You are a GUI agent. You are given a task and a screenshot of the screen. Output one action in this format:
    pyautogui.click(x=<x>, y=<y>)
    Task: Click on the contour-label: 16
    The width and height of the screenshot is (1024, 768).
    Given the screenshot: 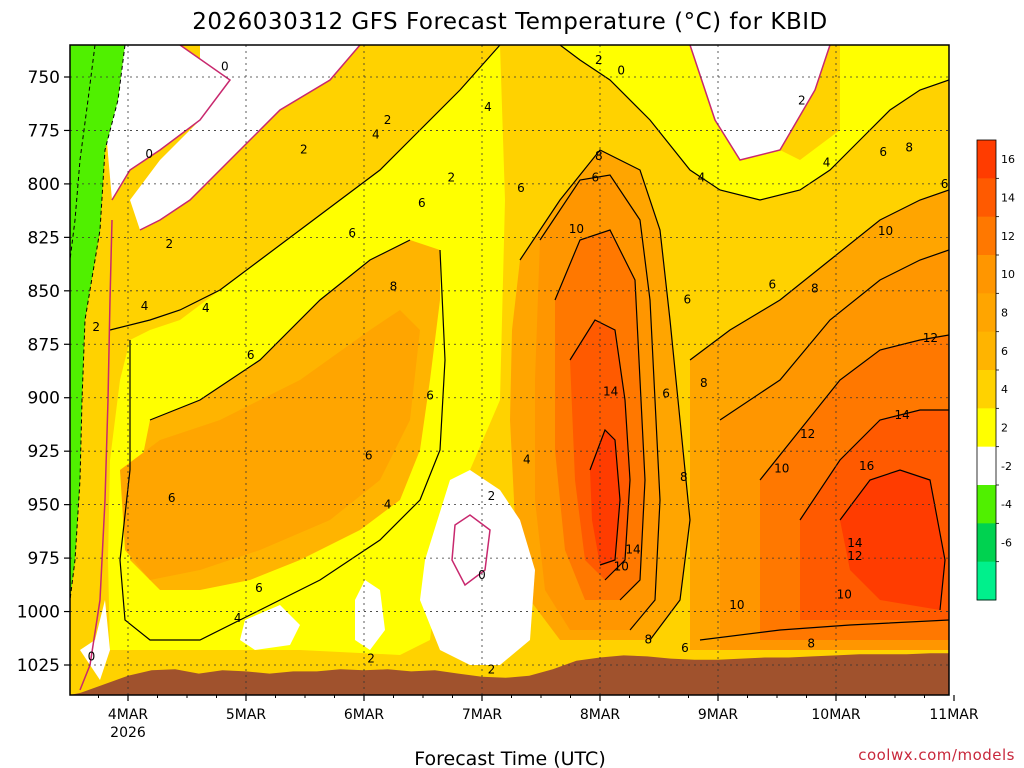 What is the action you would take?
    pyautogui.click(x=866, y=466)
    